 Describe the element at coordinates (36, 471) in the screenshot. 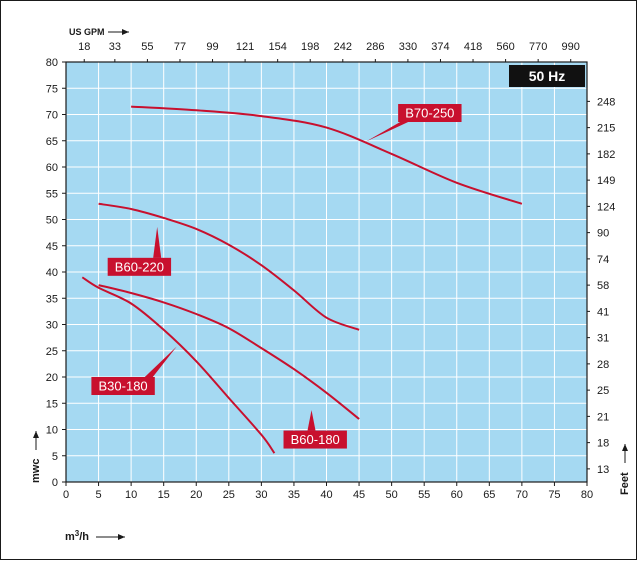

I see `y-axis-label: mwc` at that location.